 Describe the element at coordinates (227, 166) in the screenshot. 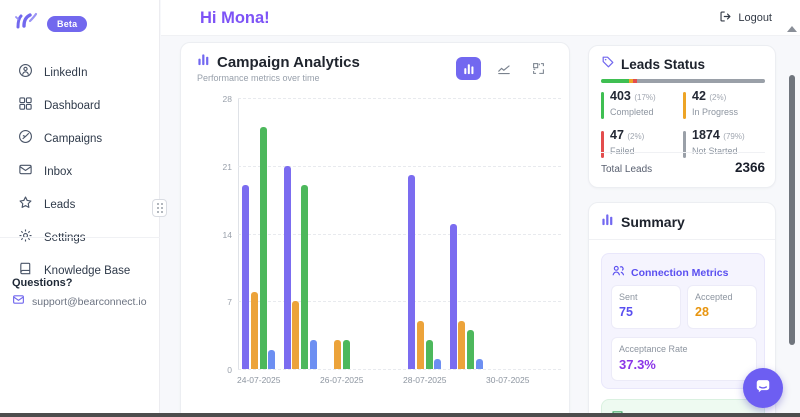

I see `y-tick-label: 21` at that location.